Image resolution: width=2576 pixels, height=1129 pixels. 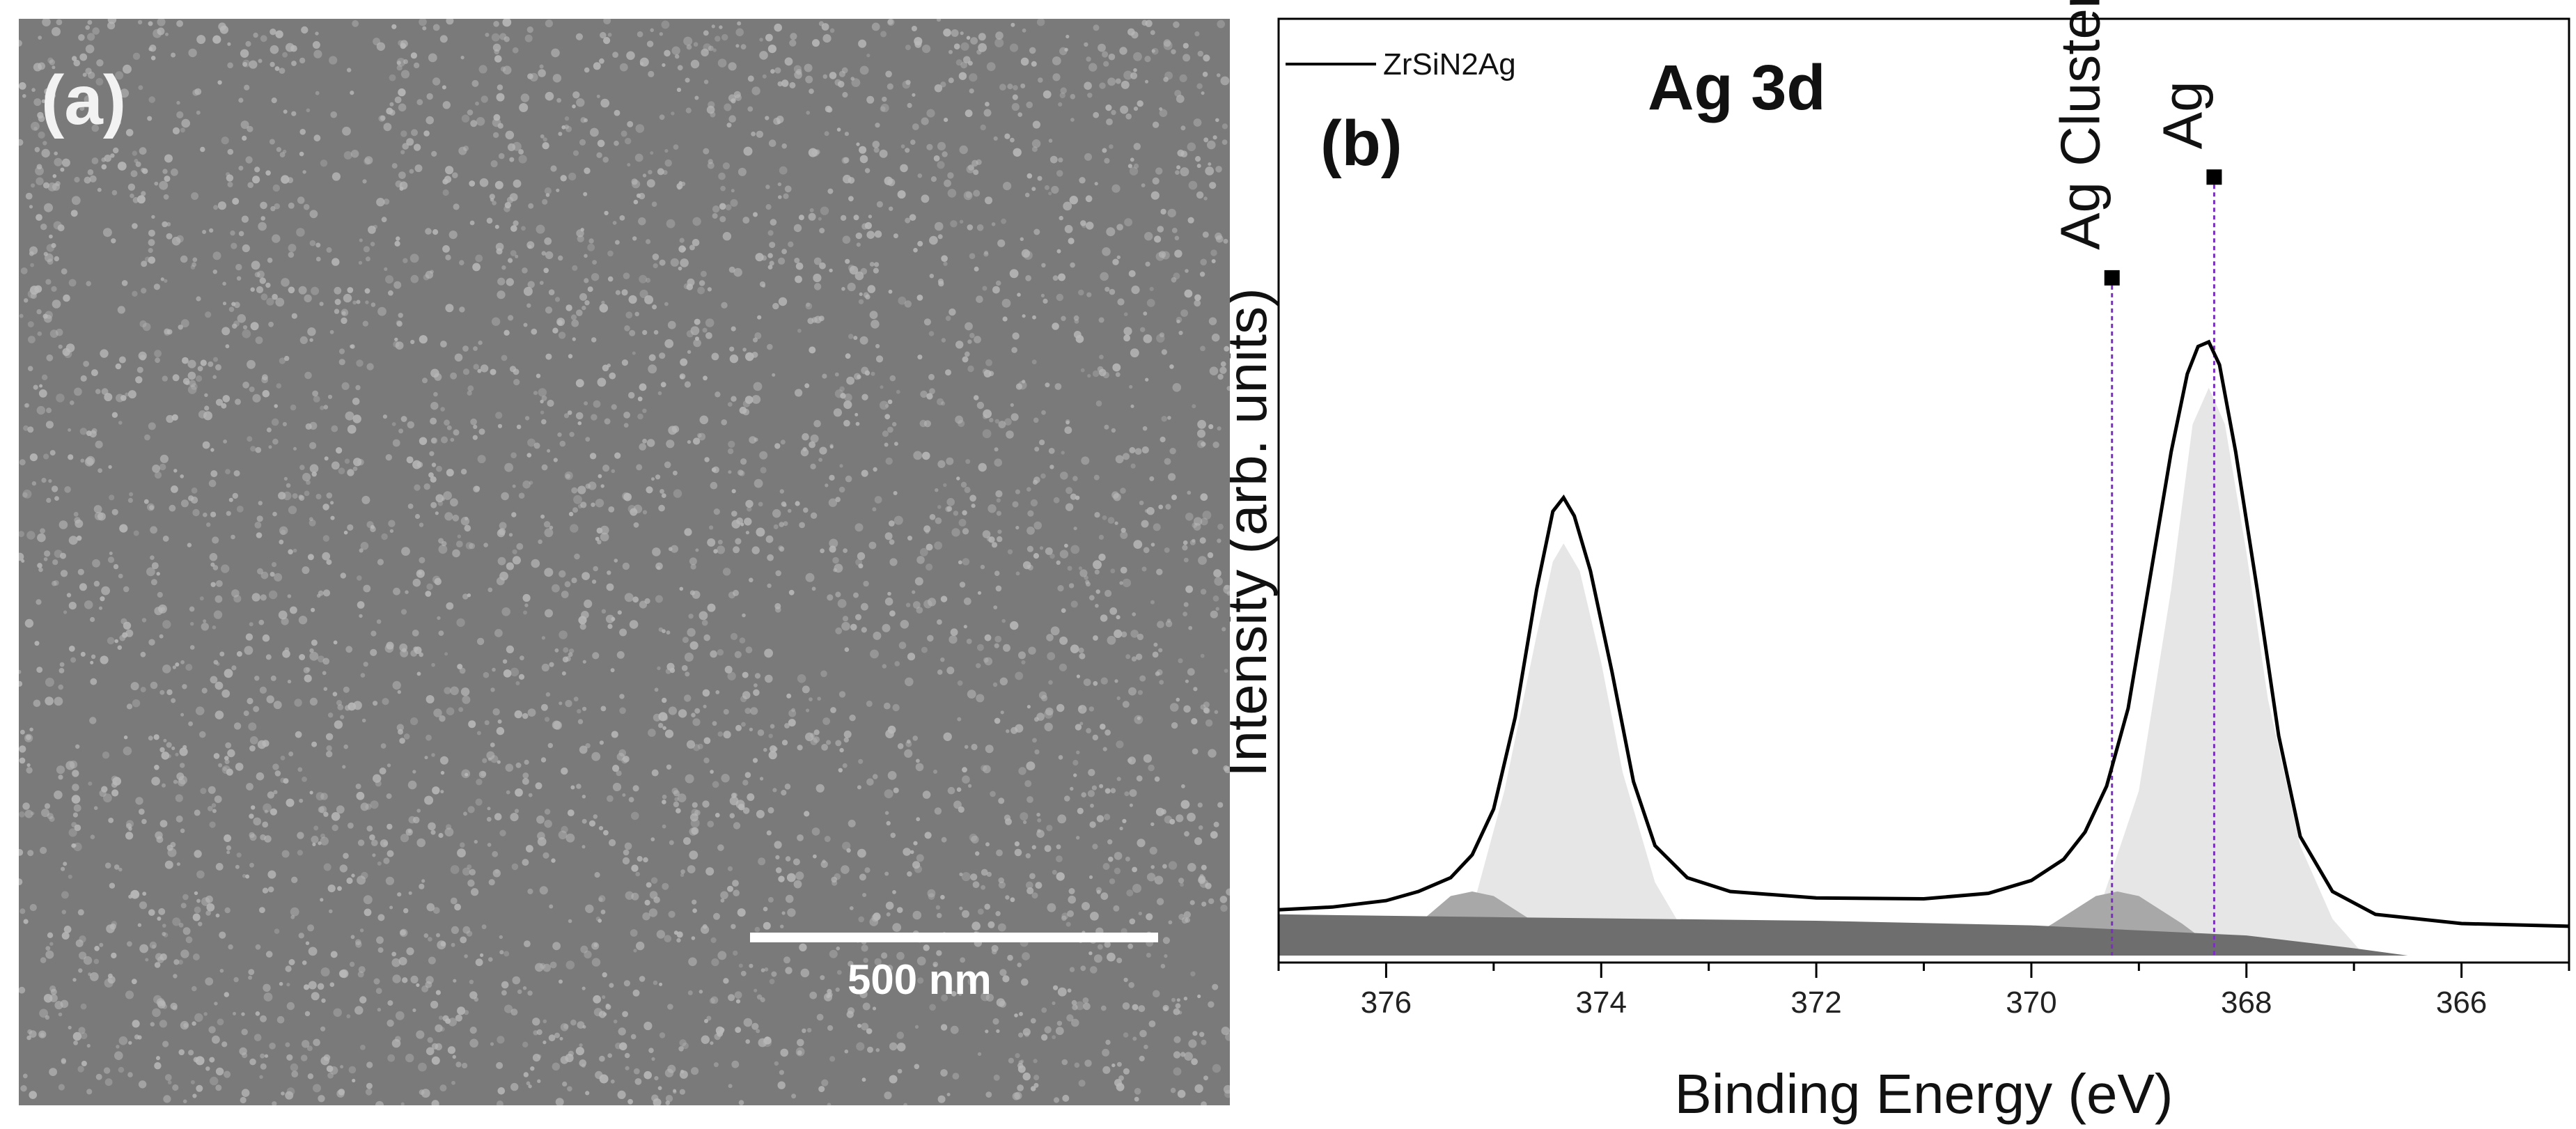 I want to click on marker-square-ag, so click(x=2214, y=177).